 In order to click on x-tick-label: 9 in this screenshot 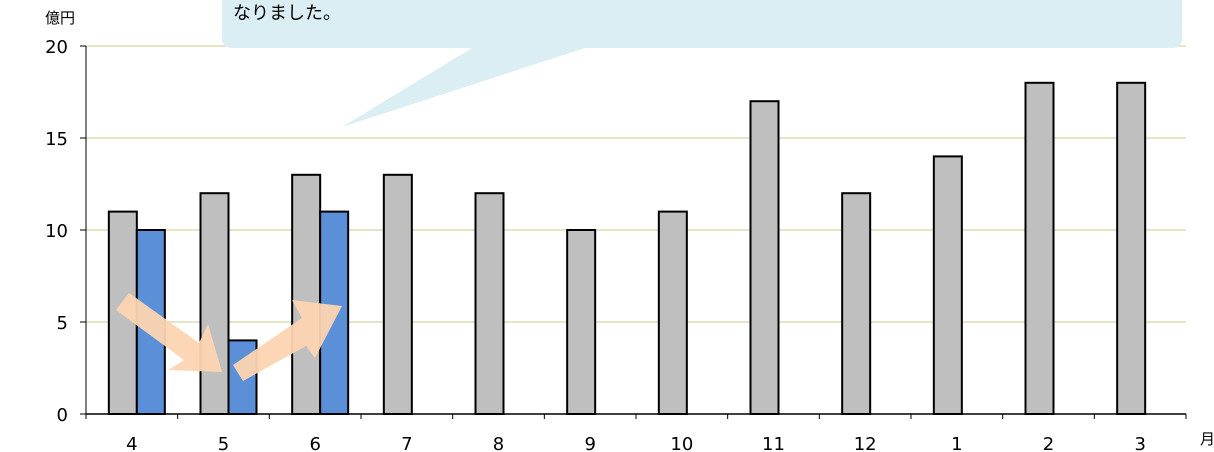, I will do `click(589, 443)`.